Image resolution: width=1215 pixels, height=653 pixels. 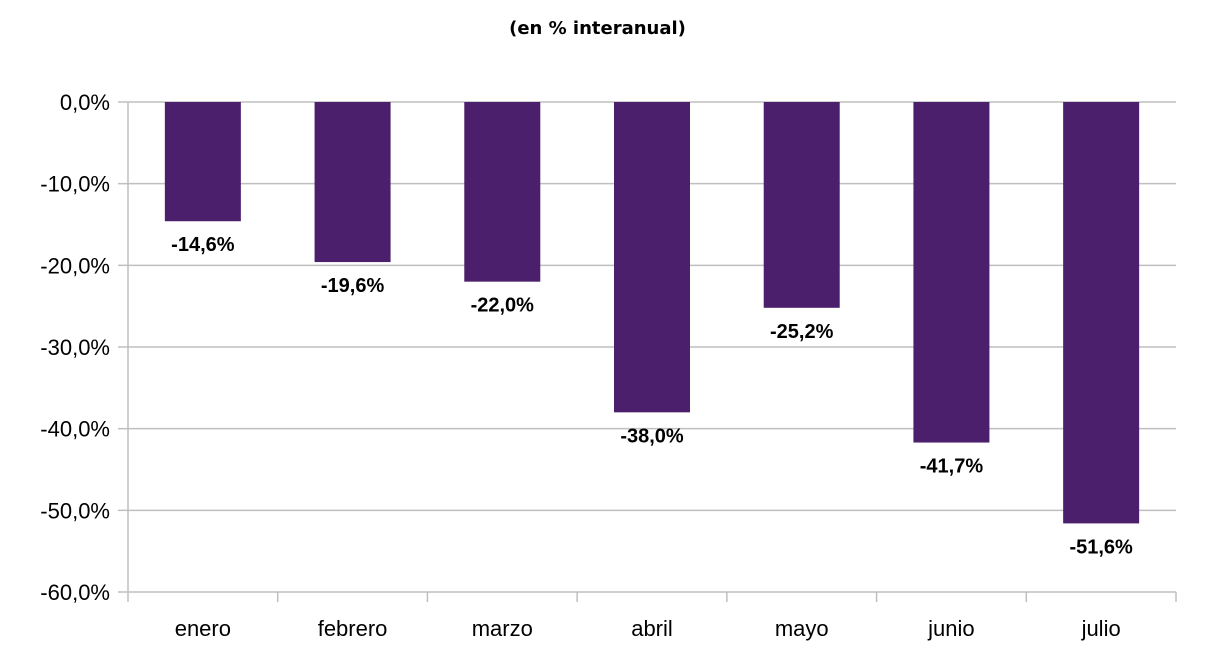 I want to click on y-tick-label: -50,0%, so click(x=75, y=510).